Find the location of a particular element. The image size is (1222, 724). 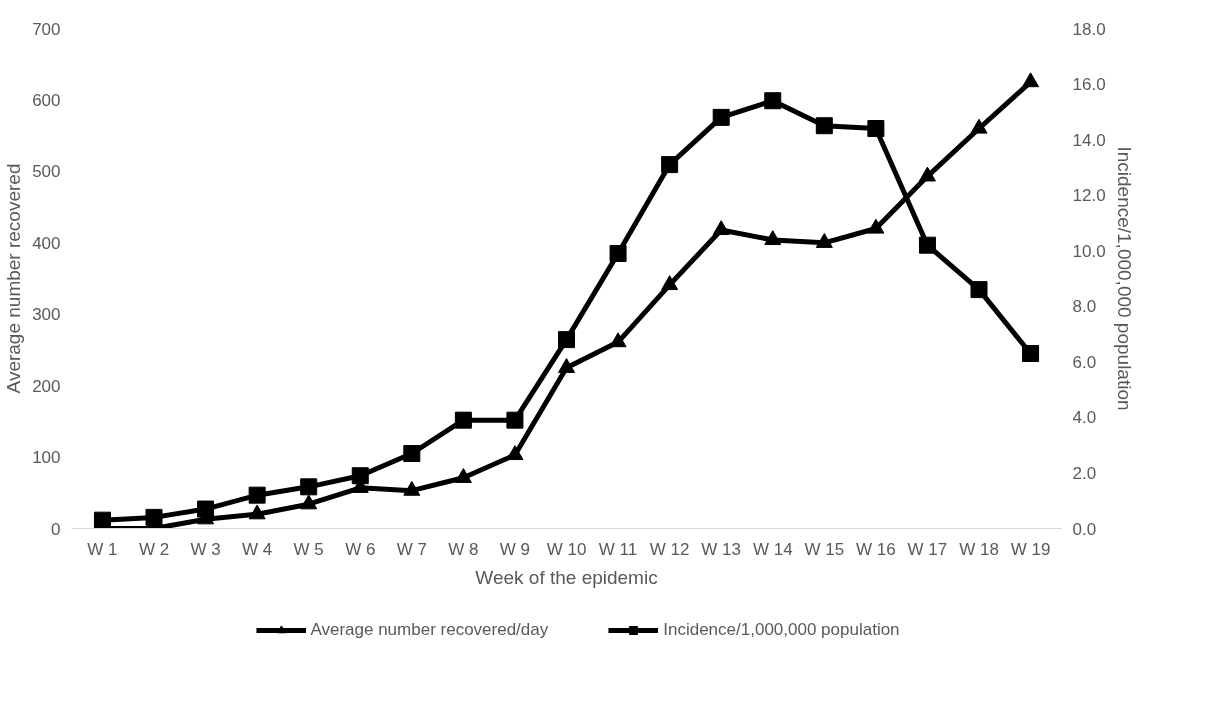

y2-axis-title: Incidence/1,000,000 population is located at coordinates (1124, 278).